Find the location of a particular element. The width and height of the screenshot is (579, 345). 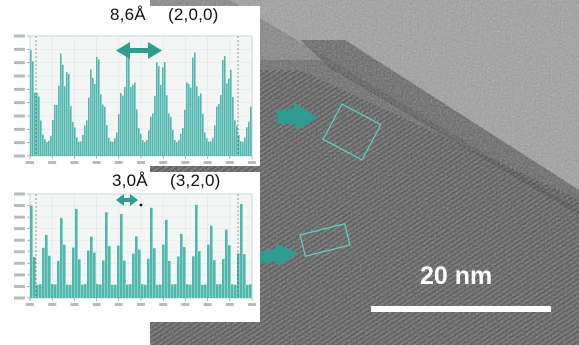

scale-bar-label: 20 nm is located at coordinates (456, 276).